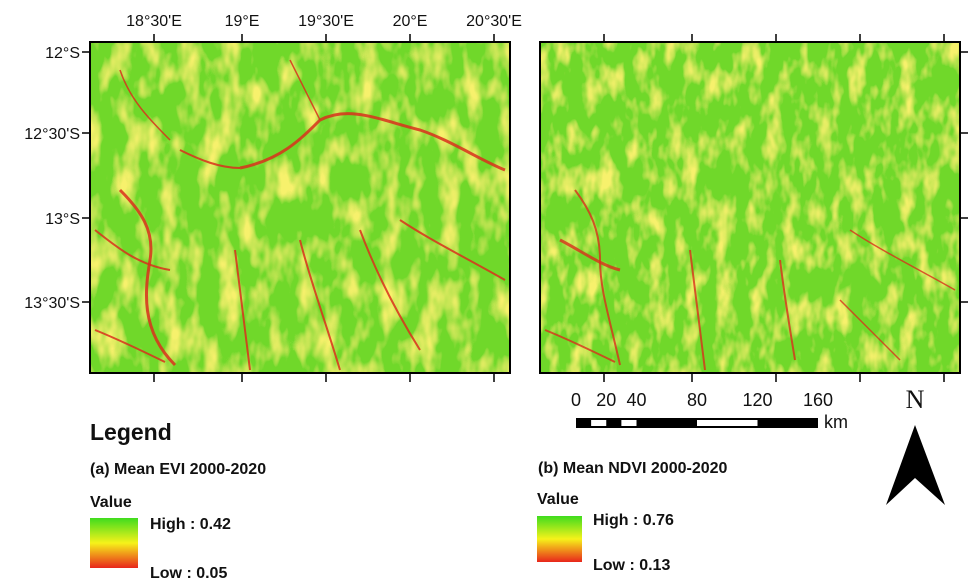  Describe the element at coordinates (757, 400) in the screenshot. I see `scale-tick-label: 120` at that location.